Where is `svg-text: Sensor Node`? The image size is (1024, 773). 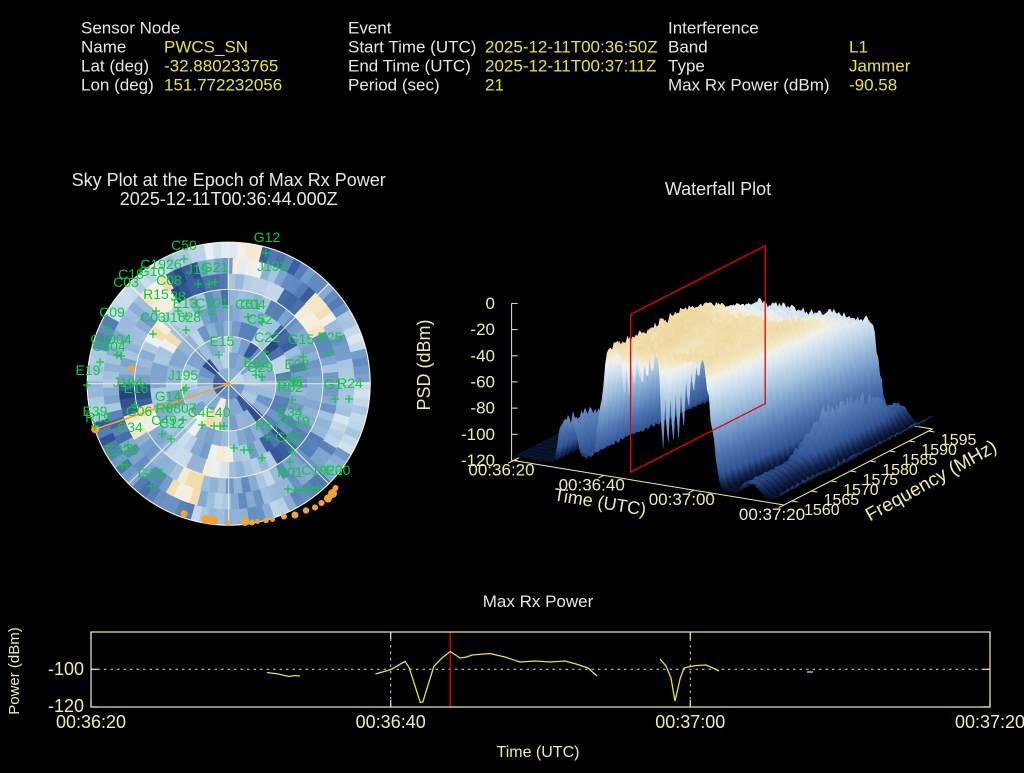 svg-text: Sensor Node is located at coordinates (130, 28).